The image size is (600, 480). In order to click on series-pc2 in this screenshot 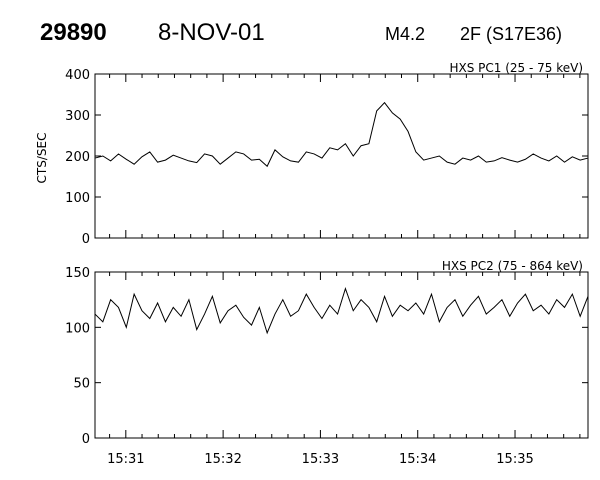, I will do `click(341, 311)`.